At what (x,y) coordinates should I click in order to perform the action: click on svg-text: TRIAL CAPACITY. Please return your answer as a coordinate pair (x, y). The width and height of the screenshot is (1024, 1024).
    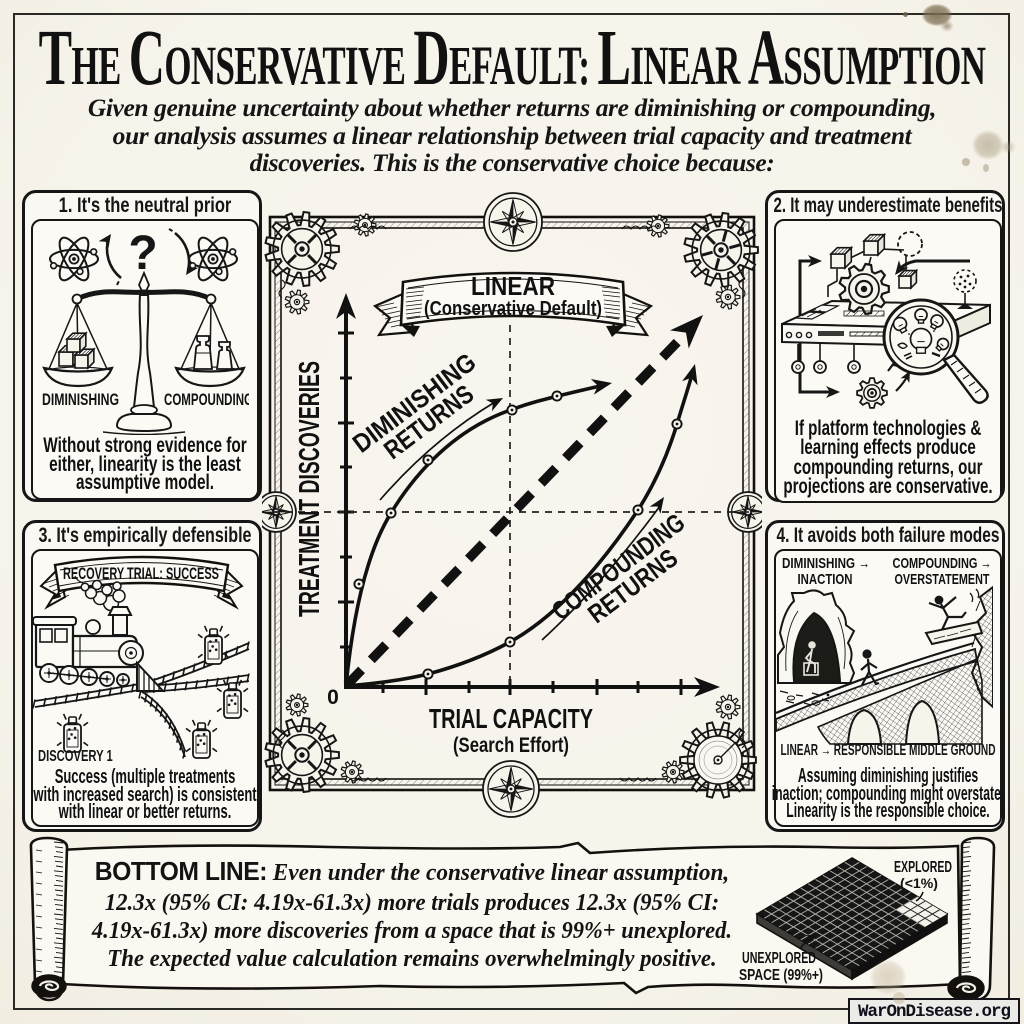
    Looking at the image, I should click on (511, 718).